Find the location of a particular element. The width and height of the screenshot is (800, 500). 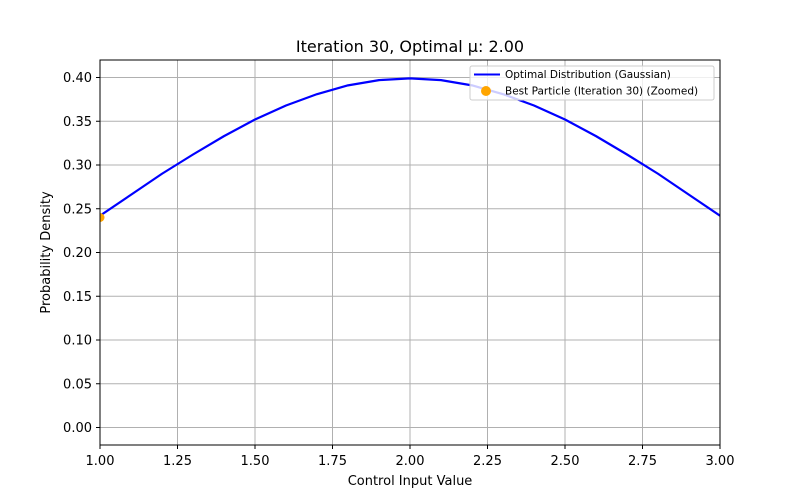

x-tick-label: 1.75 is located at coordinates (332, 461).